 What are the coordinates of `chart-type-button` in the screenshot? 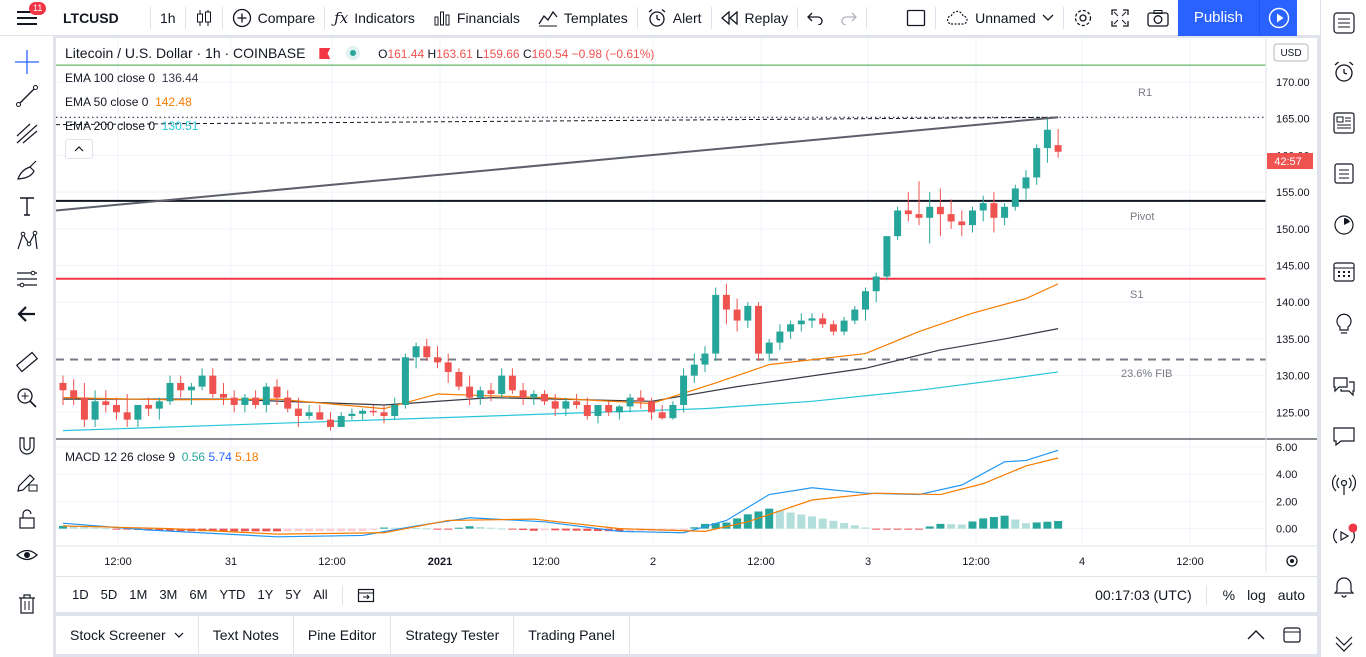 It's located at (204, 18).